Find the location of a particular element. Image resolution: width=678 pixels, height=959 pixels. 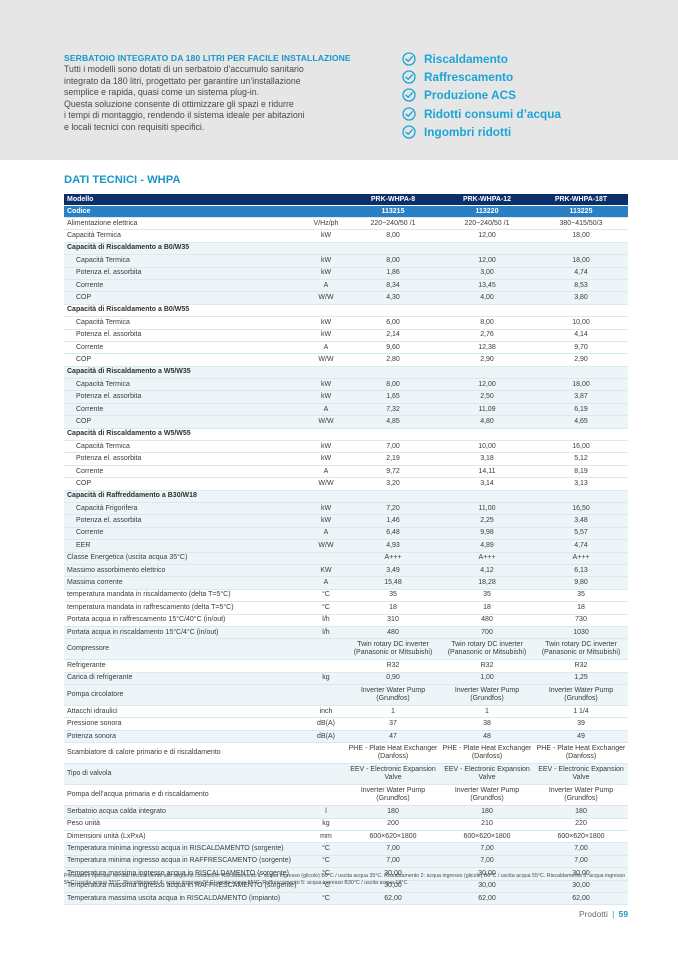

table-row: Corrente A 9,72 14,11 8,19 is located at coordinates (346, 472).